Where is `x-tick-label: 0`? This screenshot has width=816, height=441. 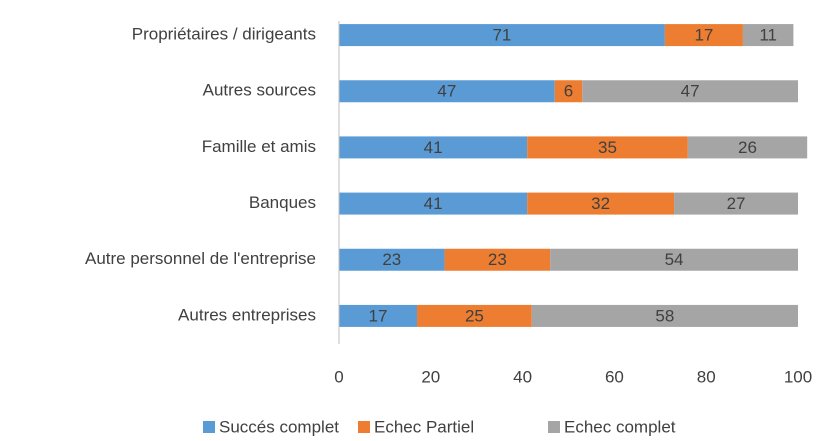
x-tick-label: 0 is located at coordinates (338, 376).